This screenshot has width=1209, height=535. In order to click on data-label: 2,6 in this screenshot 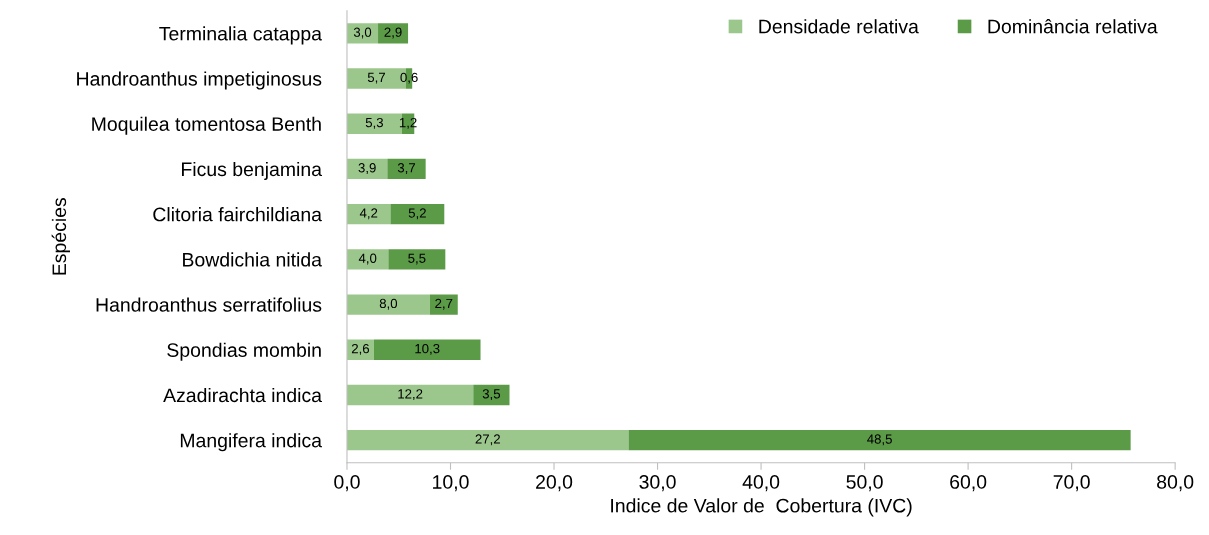, I will do `click(360, 349)`.